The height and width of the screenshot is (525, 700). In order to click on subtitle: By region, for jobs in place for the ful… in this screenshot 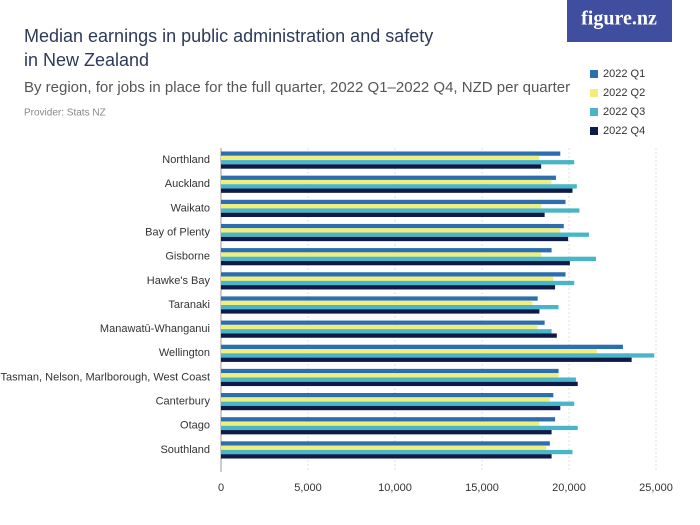, I will do `click(297, 87)`.